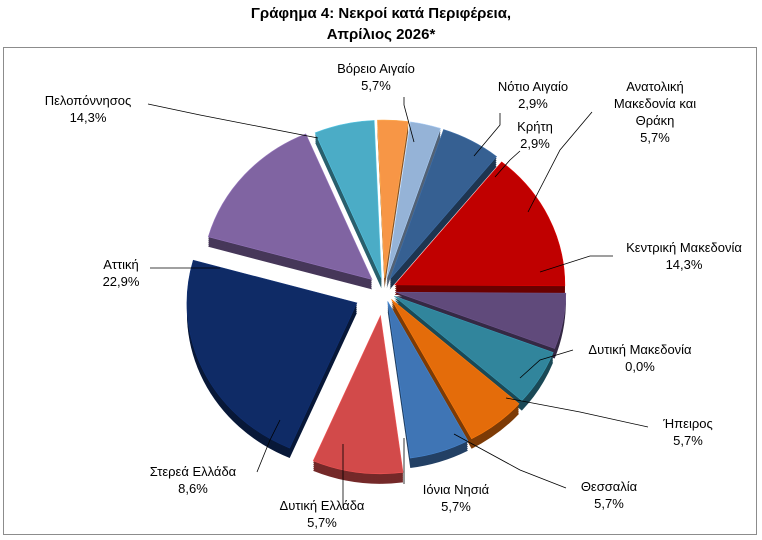 Image resolution: width=762 pixels, height=540 pixels. Describe the element at coordinates (88, 100) in the screenshot. I see `label-name: Πελοπόννησος` at that location.